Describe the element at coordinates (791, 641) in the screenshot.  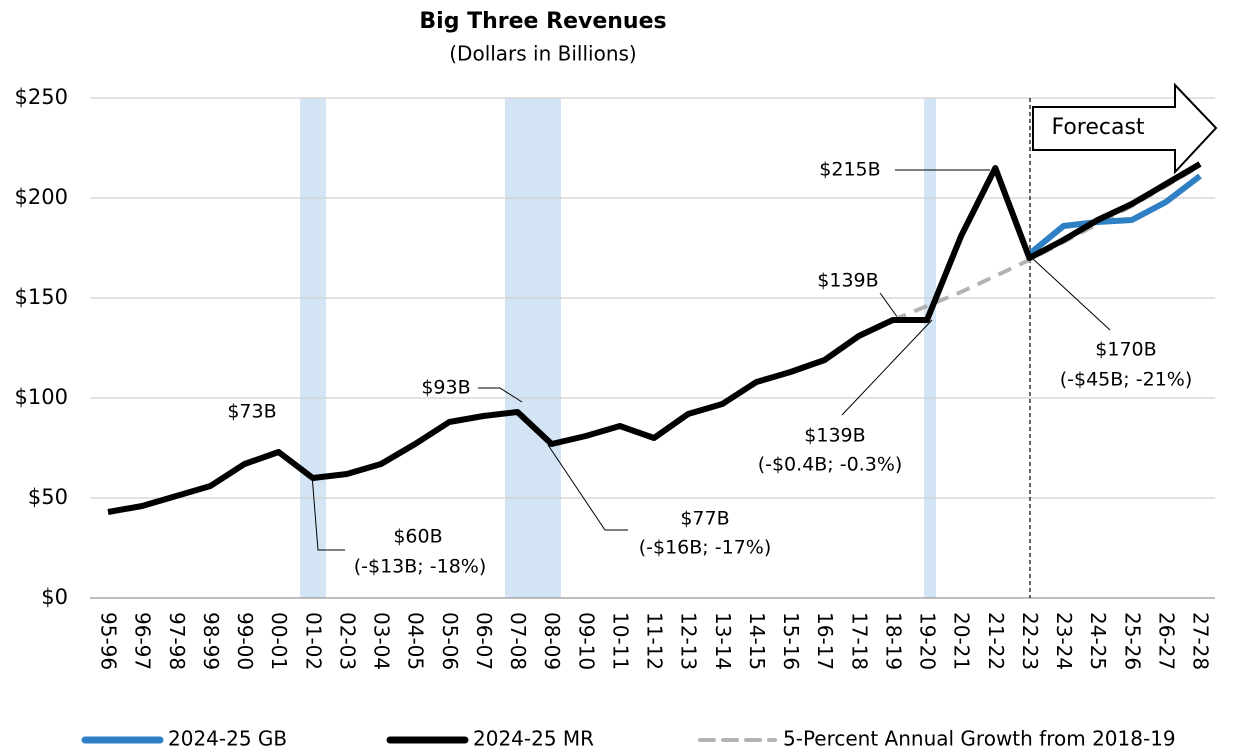
I see `x-tick-label: 15-16` at that location.